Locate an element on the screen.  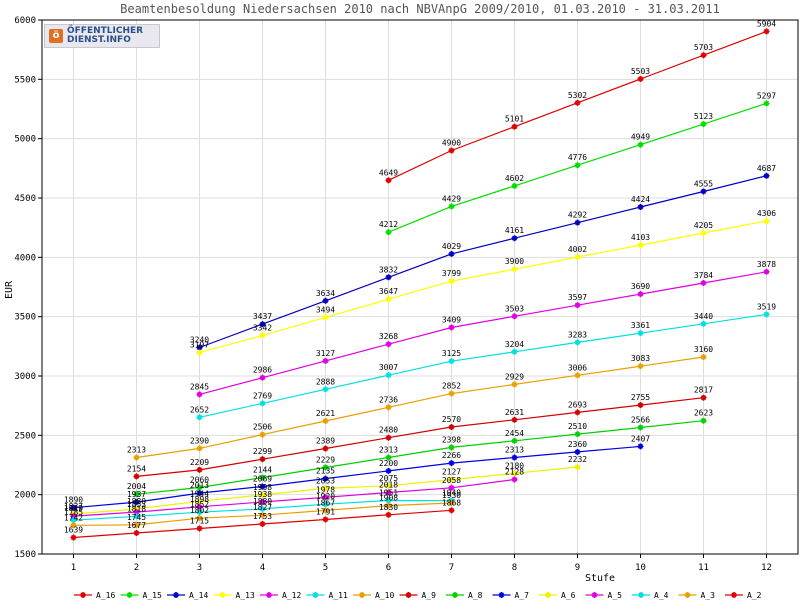
data-label: 2058 is located at coordinates (451, 480).